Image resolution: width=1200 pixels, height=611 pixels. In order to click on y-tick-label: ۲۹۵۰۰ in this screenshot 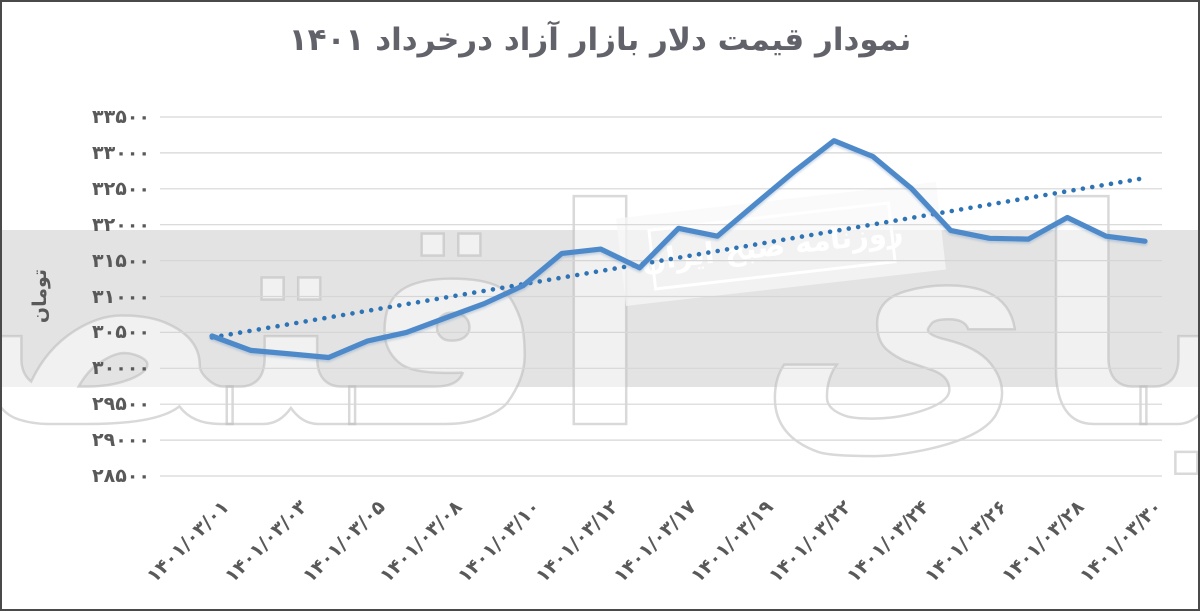, I will do `click(121, 404)`.